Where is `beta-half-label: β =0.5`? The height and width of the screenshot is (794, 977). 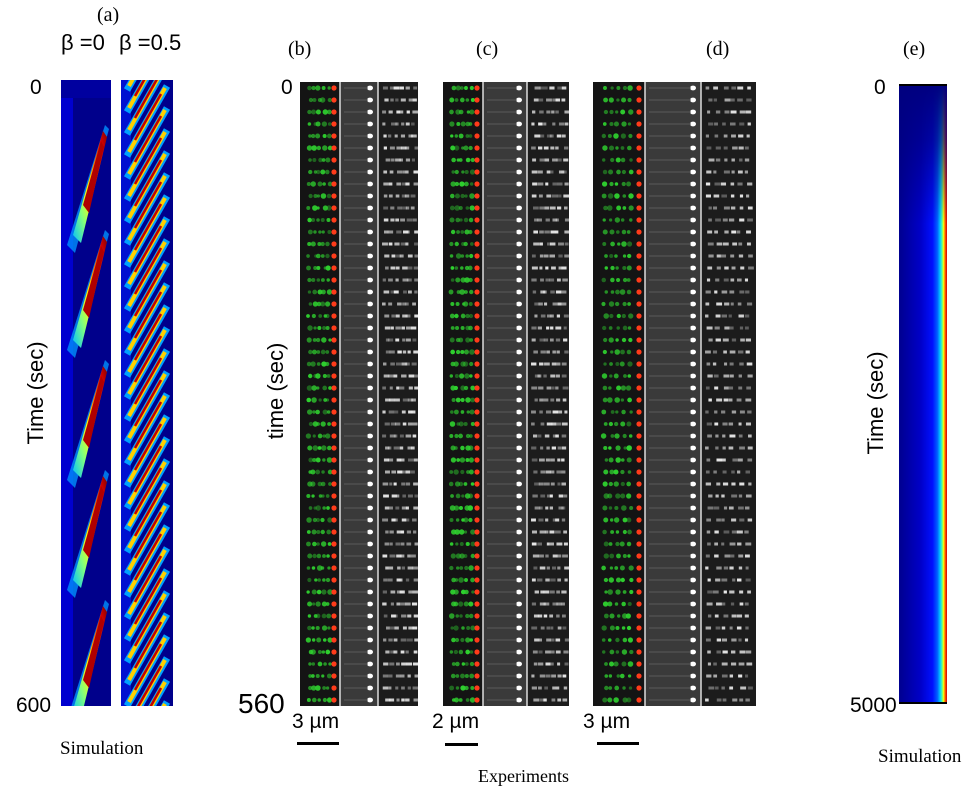 beta-half-label: β =0.5 is located at coordinates (150, 42).